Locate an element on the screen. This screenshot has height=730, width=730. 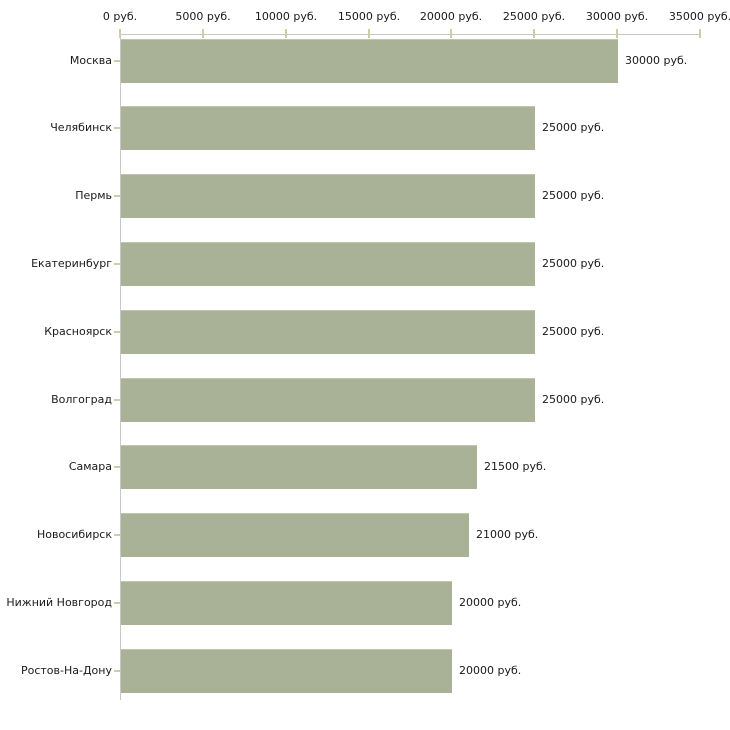
category-label: Пермь is located at coordinates (93, 195).